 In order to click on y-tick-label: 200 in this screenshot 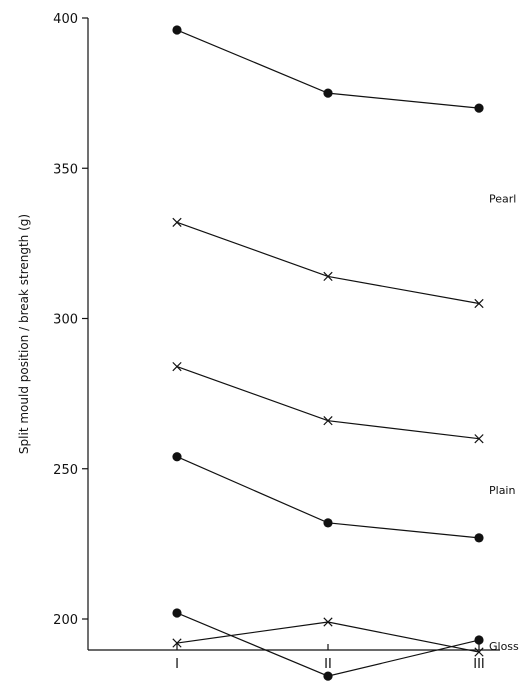, I will do `click(65, 620)`.